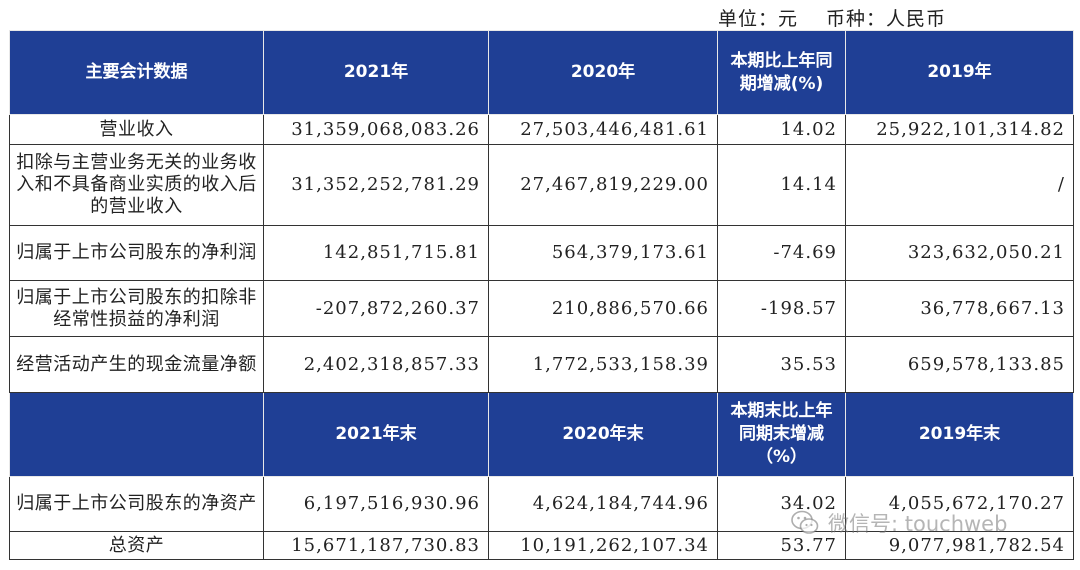 The width and height of the screenshot is (1080, 570). I want to click on header-row: 主要会计数据 2021年 2020年 本期比上年同期增减(%) 2019年, so click(541, 72).